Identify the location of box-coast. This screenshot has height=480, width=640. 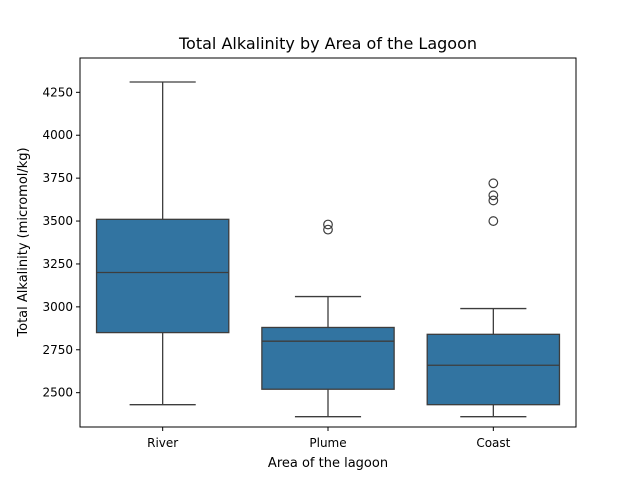
(493, 369).